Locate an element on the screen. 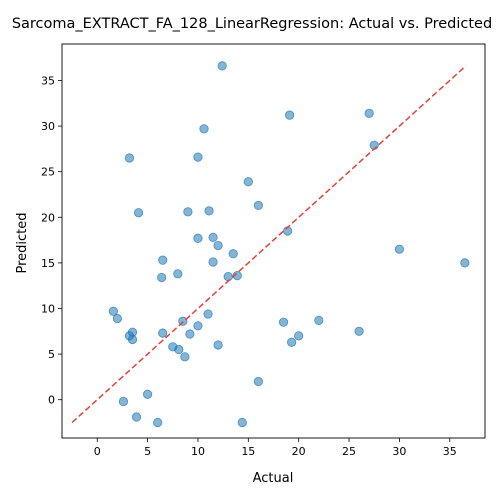  y-tick-label: 35 is located at coordinates (48, 80).